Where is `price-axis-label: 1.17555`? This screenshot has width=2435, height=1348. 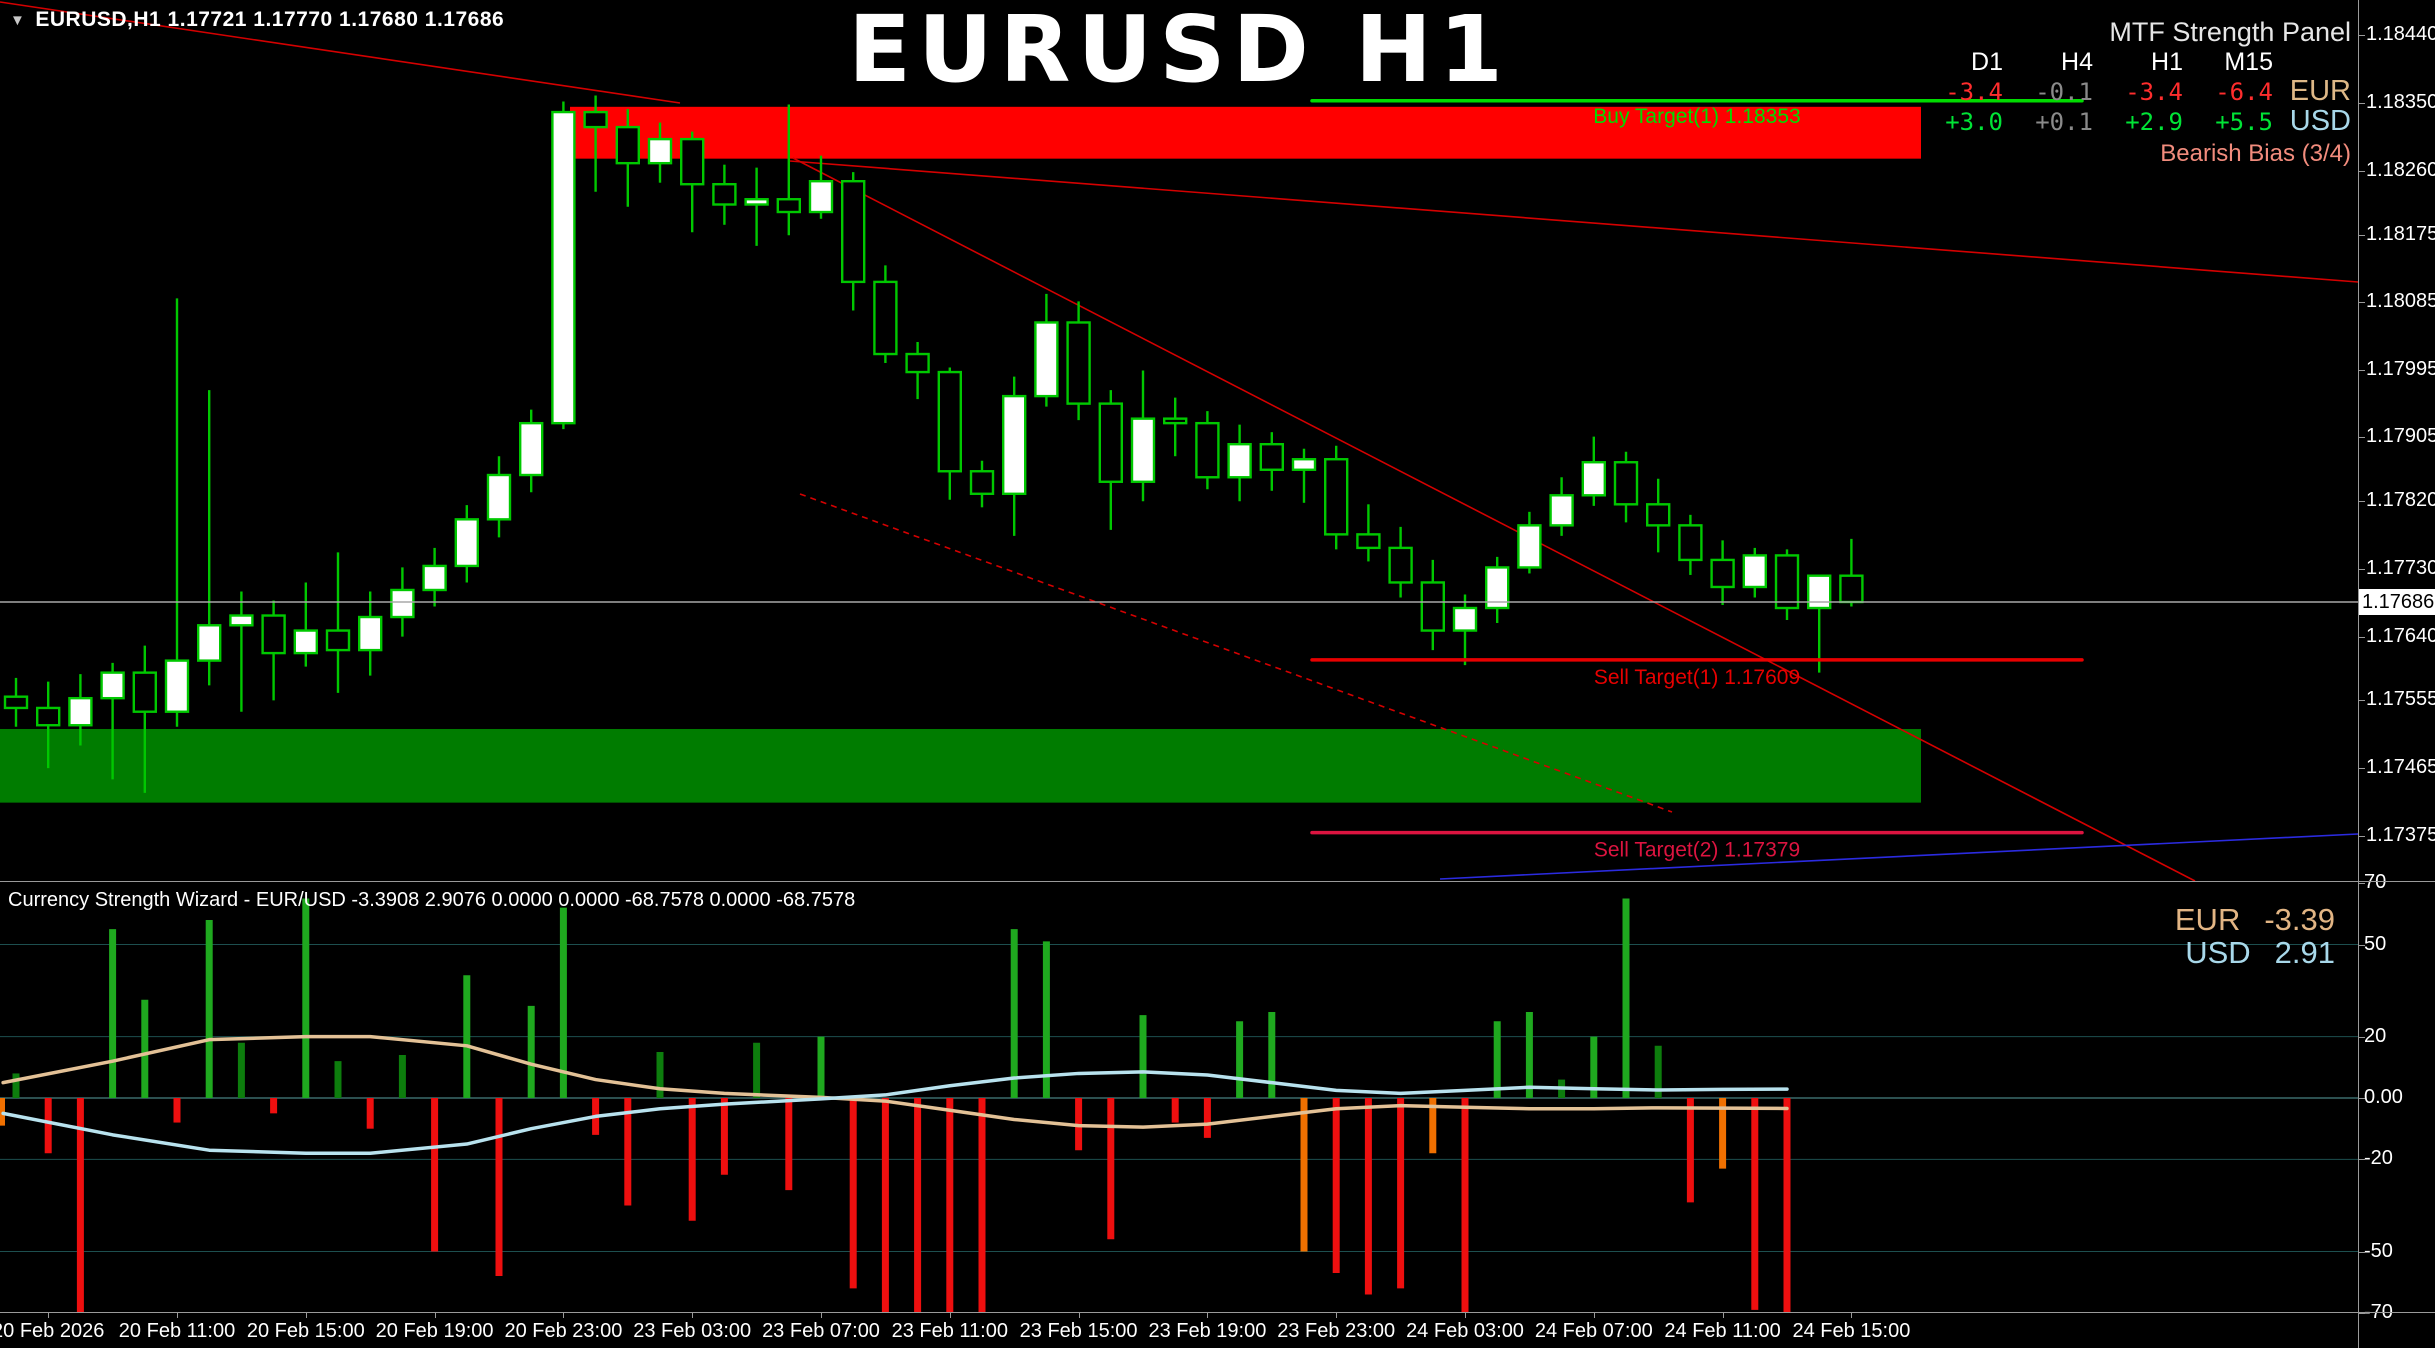
price-axis-label: 1.17555 is located at coordinates (2400, 699).